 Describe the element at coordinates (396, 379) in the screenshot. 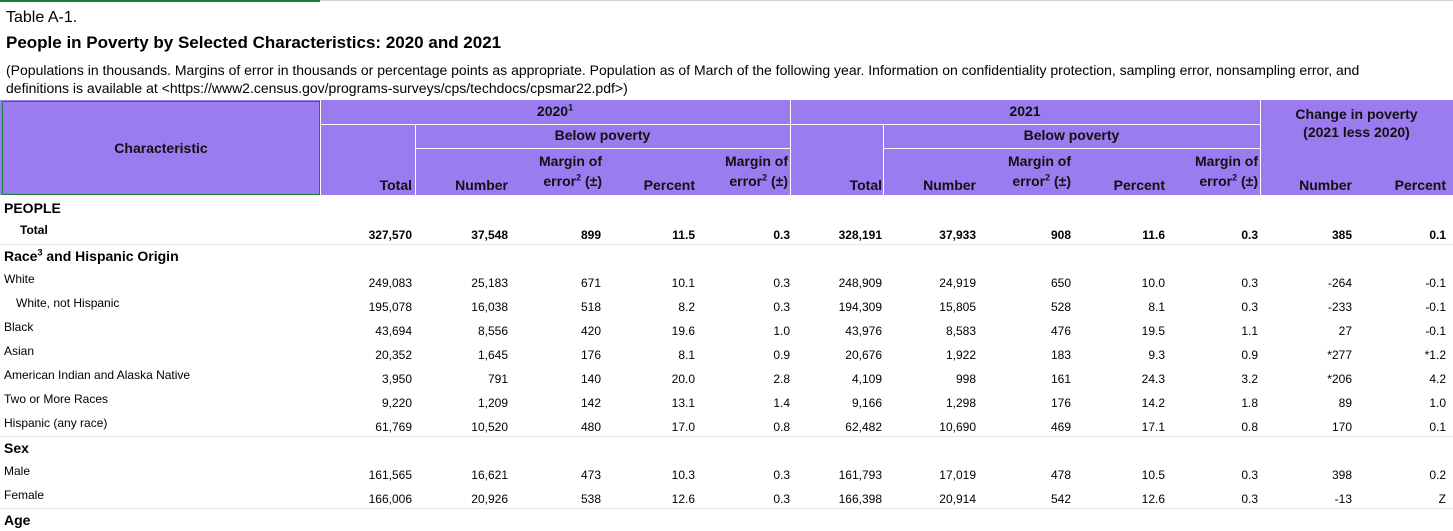

I see `table-cell: 3,950` at that location.